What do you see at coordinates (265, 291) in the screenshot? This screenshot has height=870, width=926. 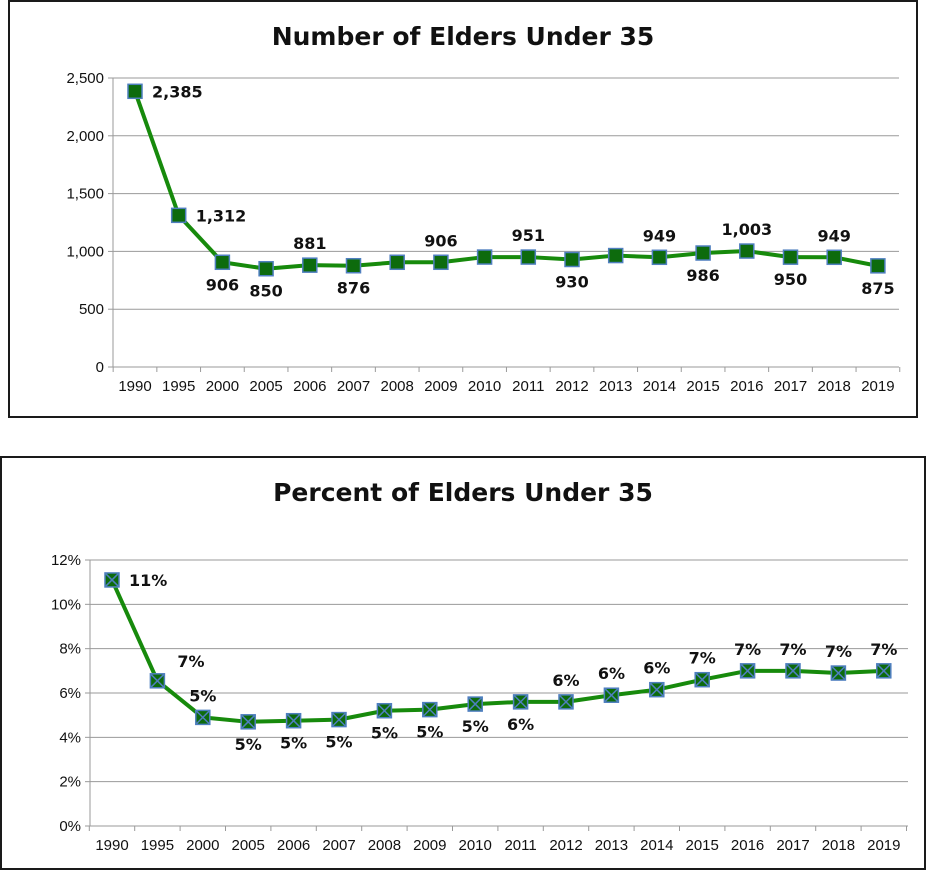 I see `data-label: 850` at bounding box center [265, 291].